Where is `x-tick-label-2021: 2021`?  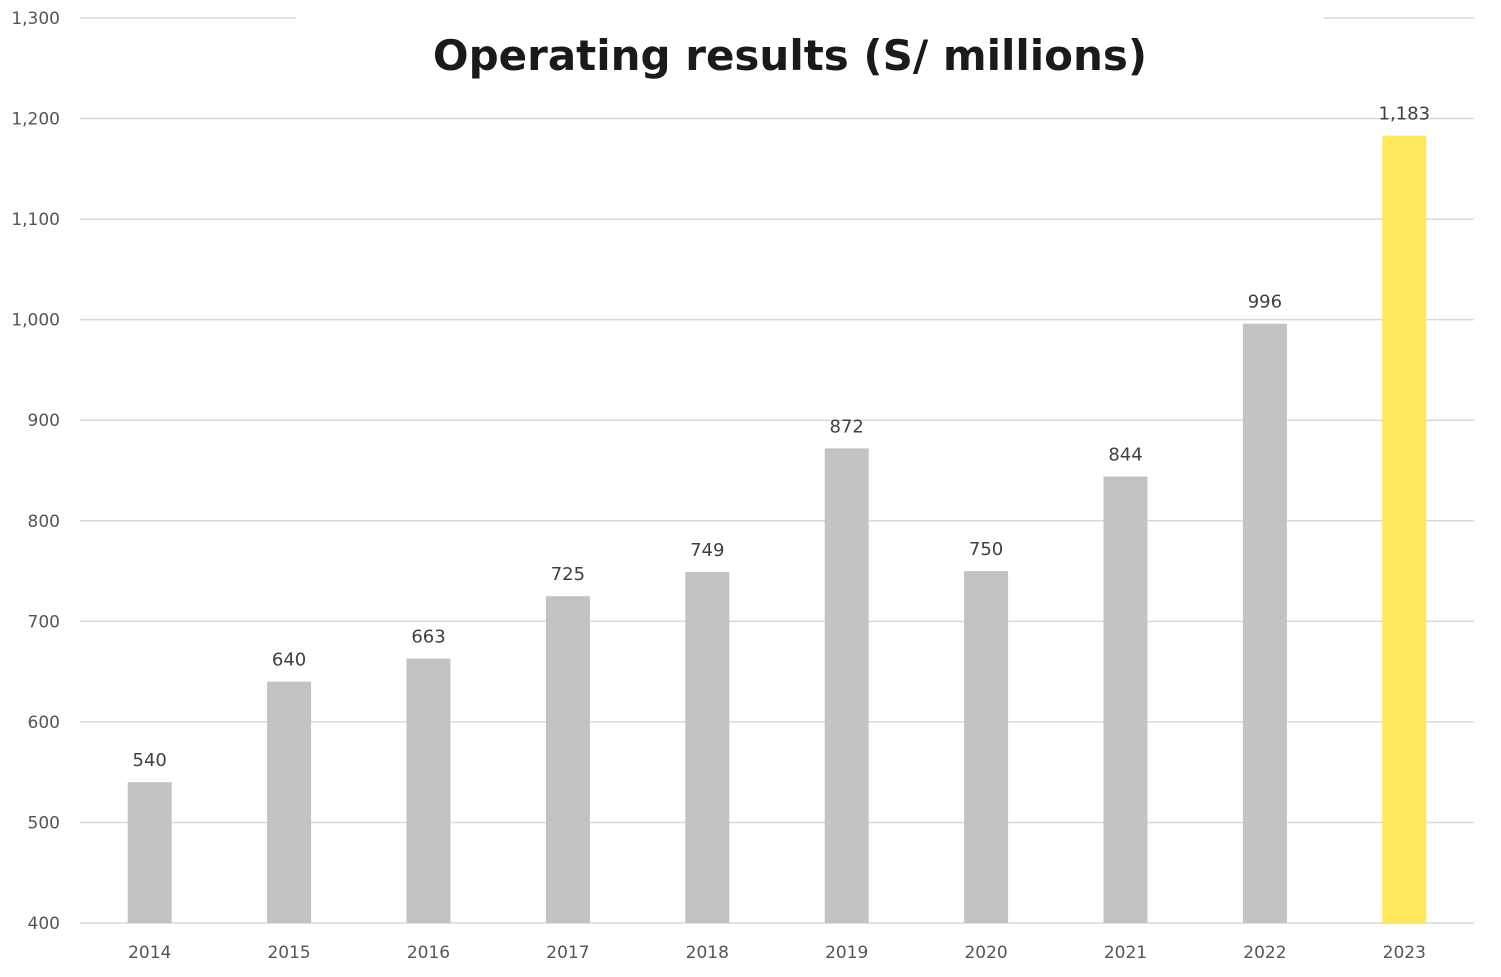
x-tick-label-2021: 2021 is located at coordinates (1125, 953).